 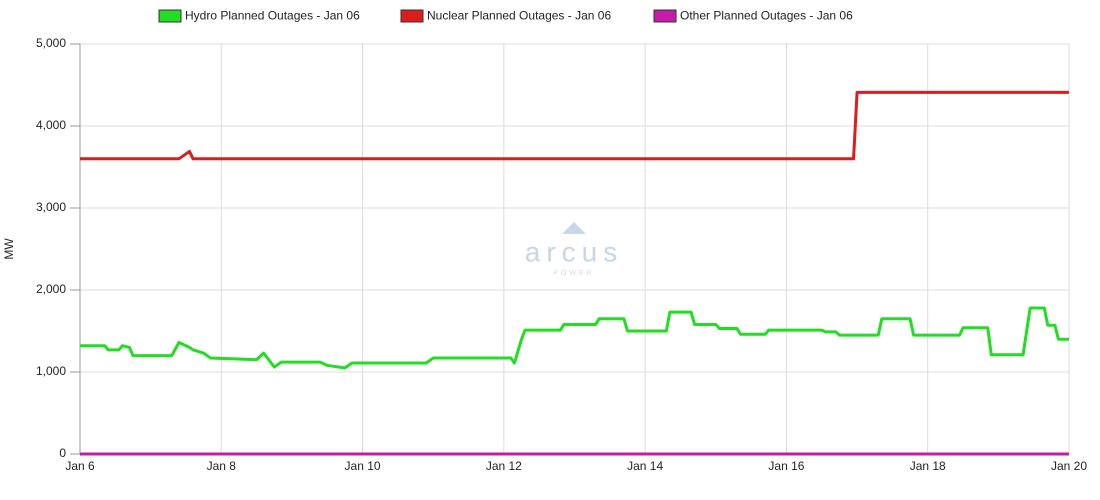 I want to click on legend-label: Hydro Planned Outages - Jan 06, so click(x=272, y=16).